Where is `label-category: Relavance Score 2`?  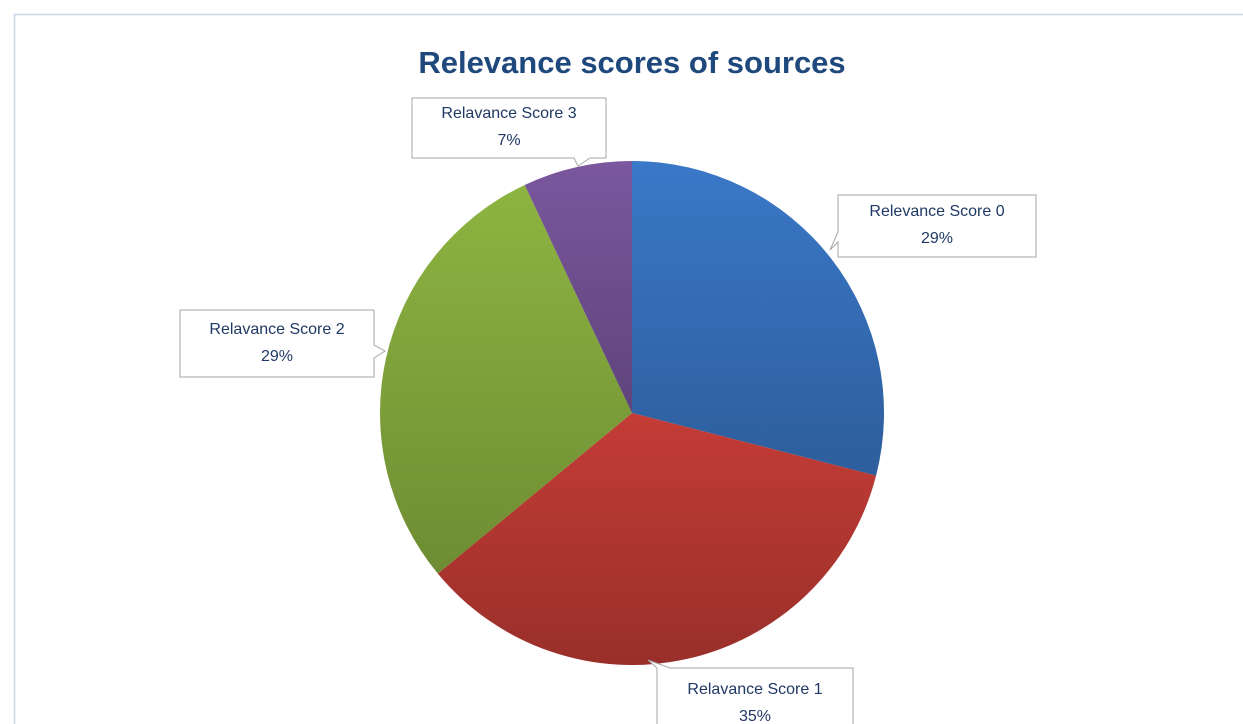
label-category: Relavance Score 2 is located at coordinates (276, 329).